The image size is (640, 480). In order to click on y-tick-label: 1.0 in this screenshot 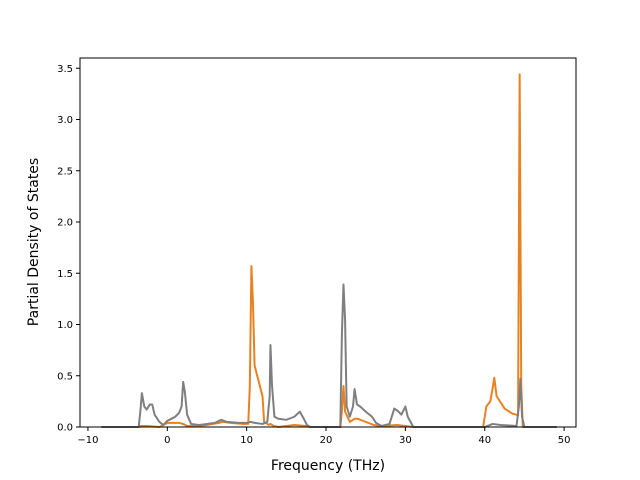, I will do `click(65, 325)`.